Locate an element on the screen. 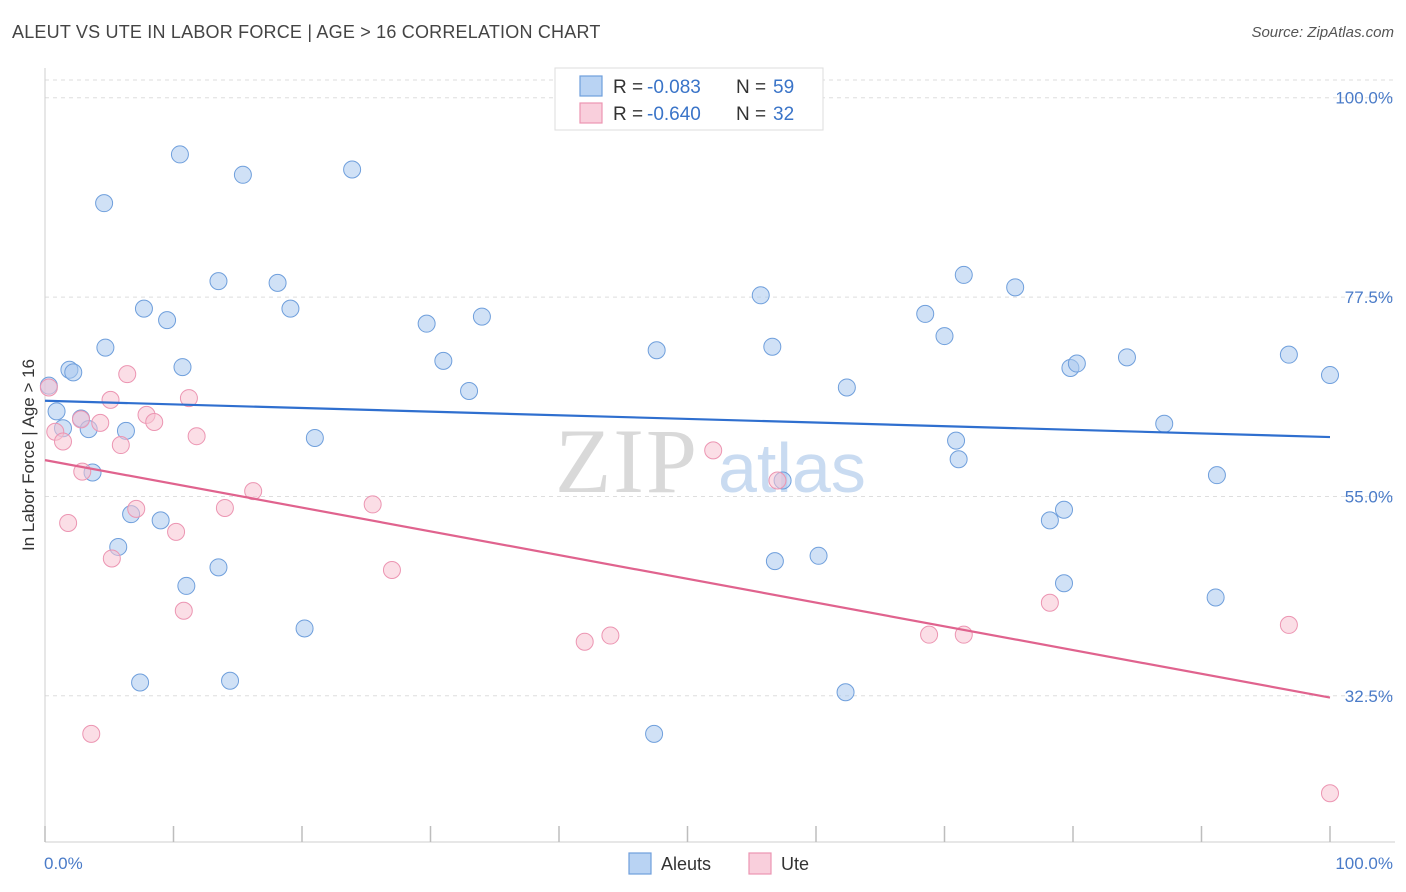 This screenshot has height=892, width=1406. stats-box: R = -0.083 N = 59 R = -0.640 N = 32 is located at coordinates (689, 99).